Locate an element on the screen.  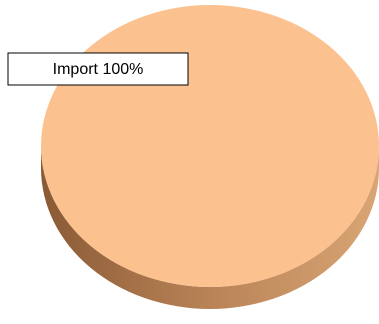
label-box is located at coordinates (98, 69).